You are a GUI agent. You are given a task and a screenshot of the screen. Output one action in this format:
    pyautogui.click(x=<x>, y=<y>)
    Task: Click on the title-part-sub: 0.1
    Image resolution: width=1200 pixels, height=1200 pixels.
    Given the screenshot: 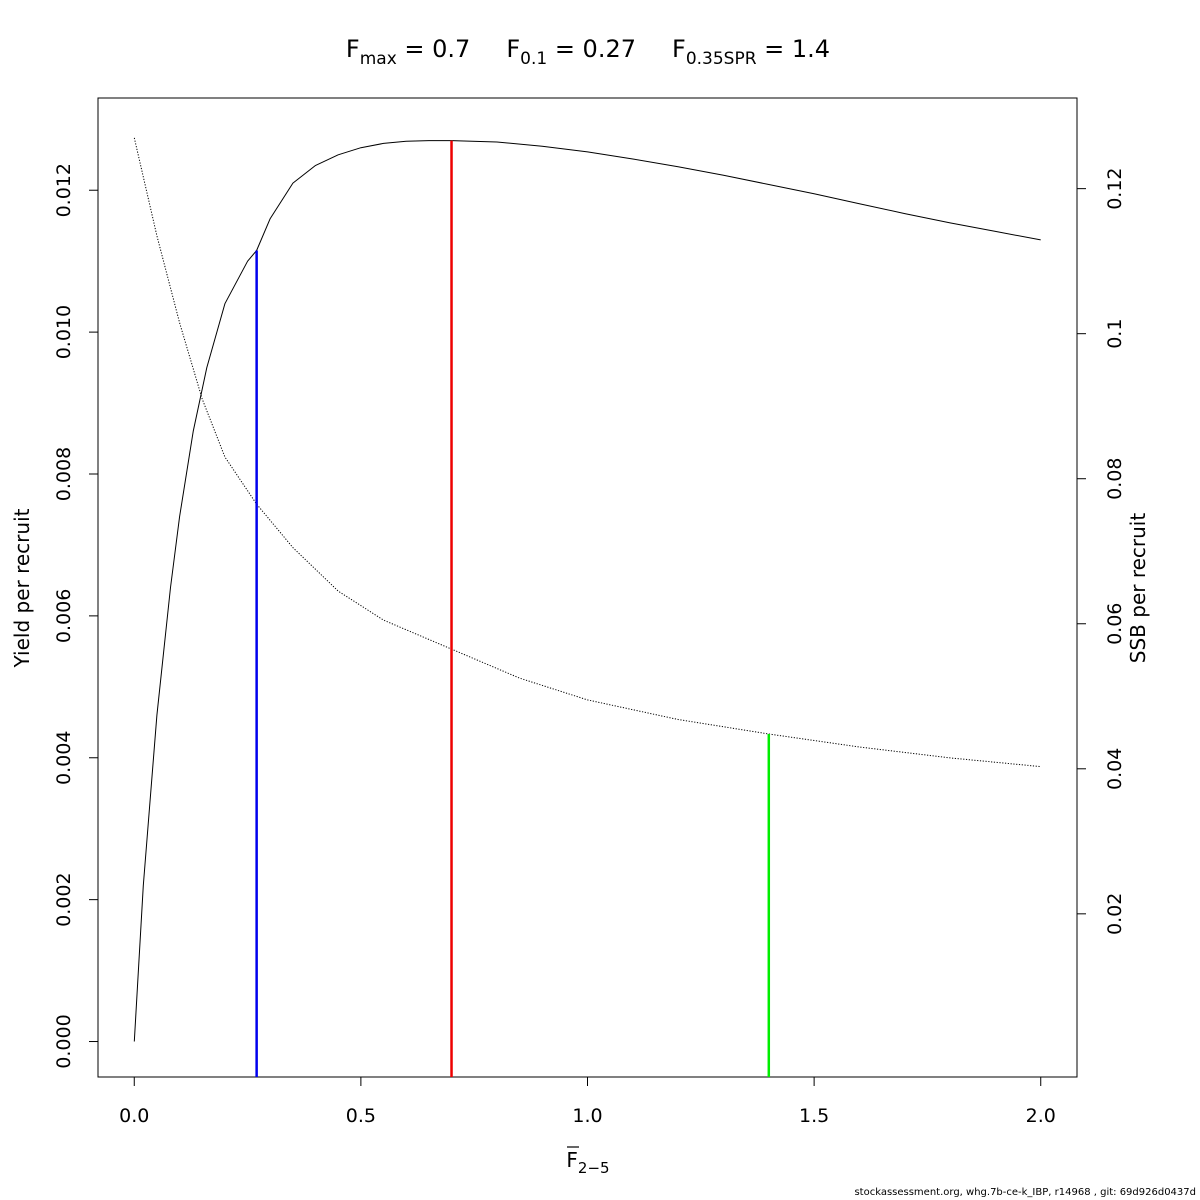 What is the action you would take?
    pyautogui.click(x=533, y=59)
    